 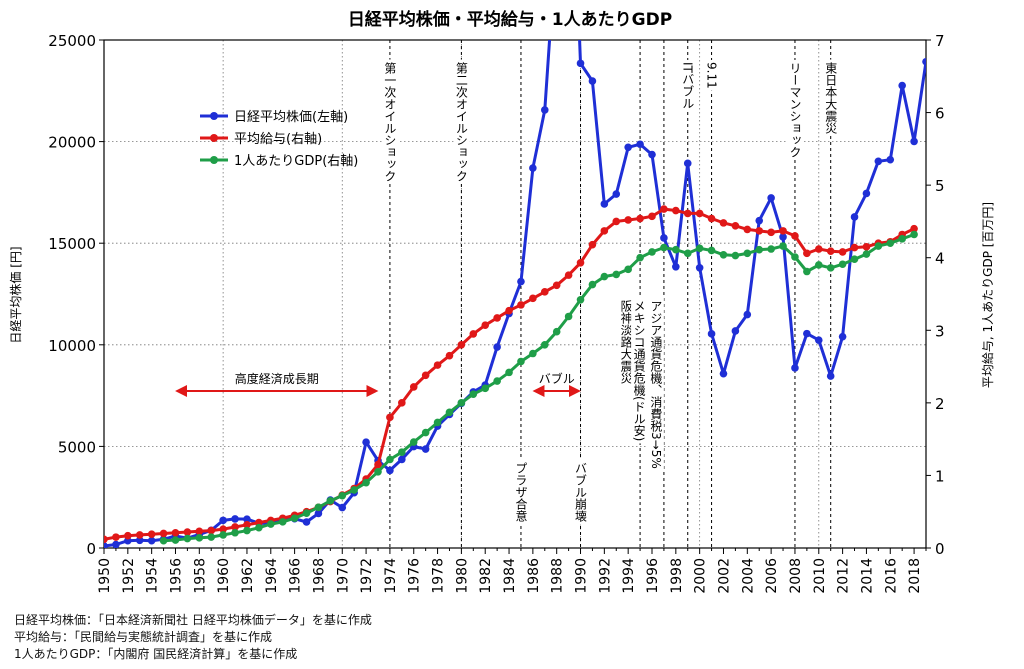 I want to click on legend-entry: 日経平均株価(左軸), so click(x=291, y=117).